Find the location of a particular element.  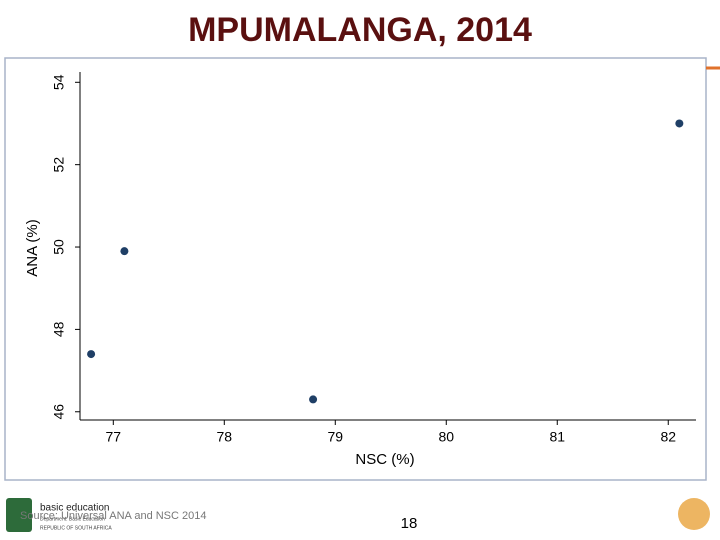

chart-title: MPUMALANGA, 2014 is located at coordinates (360, 30).